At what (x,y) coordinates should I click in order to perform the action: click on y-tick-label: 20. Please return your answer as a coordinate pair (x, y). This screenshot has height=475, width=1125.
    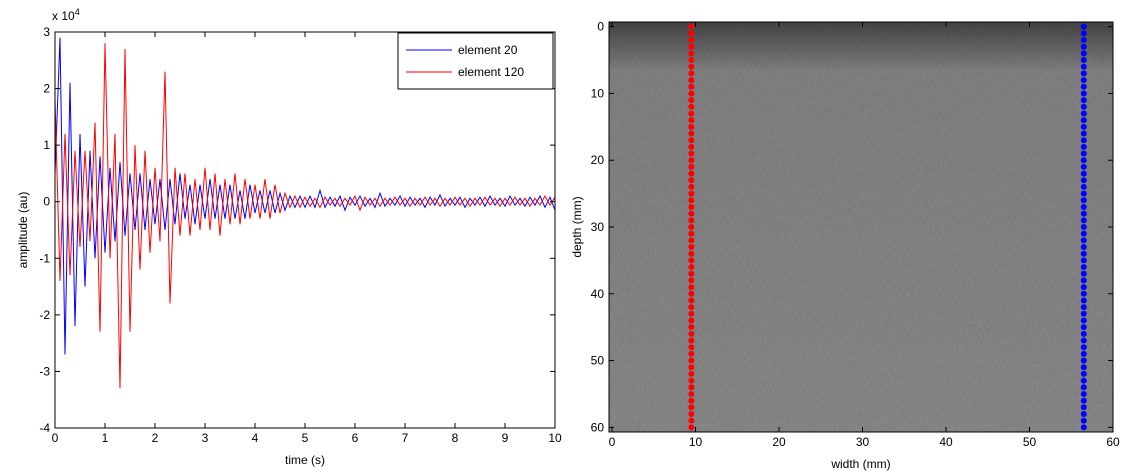
    Looking at the image, I should click on (598, 160).